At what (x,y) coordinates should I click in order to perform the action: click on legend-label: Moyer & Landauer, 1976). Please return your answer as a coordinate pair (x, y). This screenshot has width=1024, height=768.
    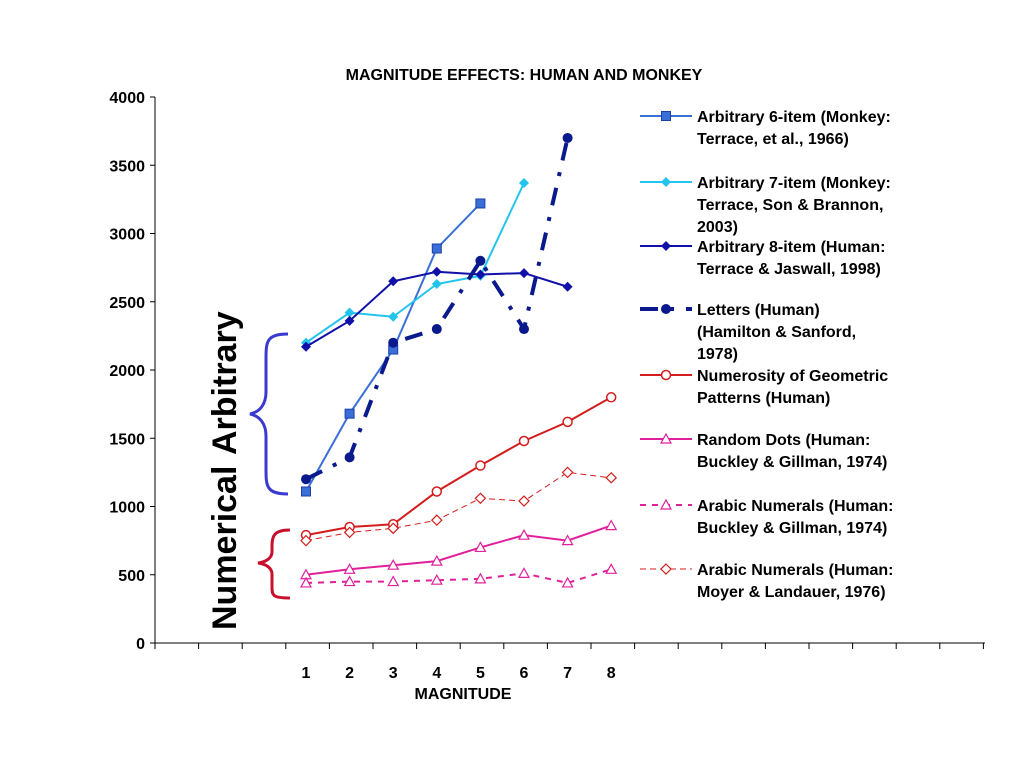
    Looking at the image, I should click on (791, 592).